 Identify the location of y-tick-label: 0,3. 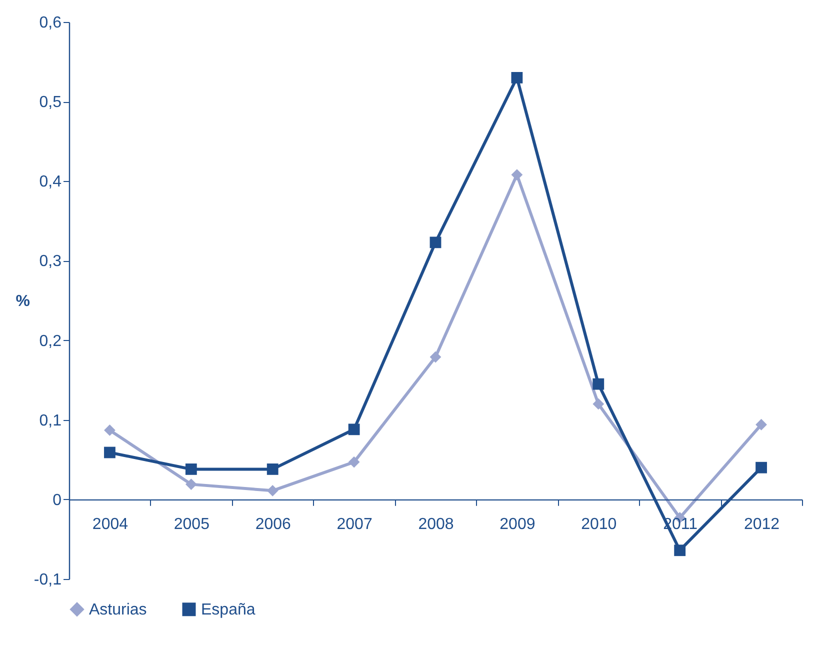
(50, 261).